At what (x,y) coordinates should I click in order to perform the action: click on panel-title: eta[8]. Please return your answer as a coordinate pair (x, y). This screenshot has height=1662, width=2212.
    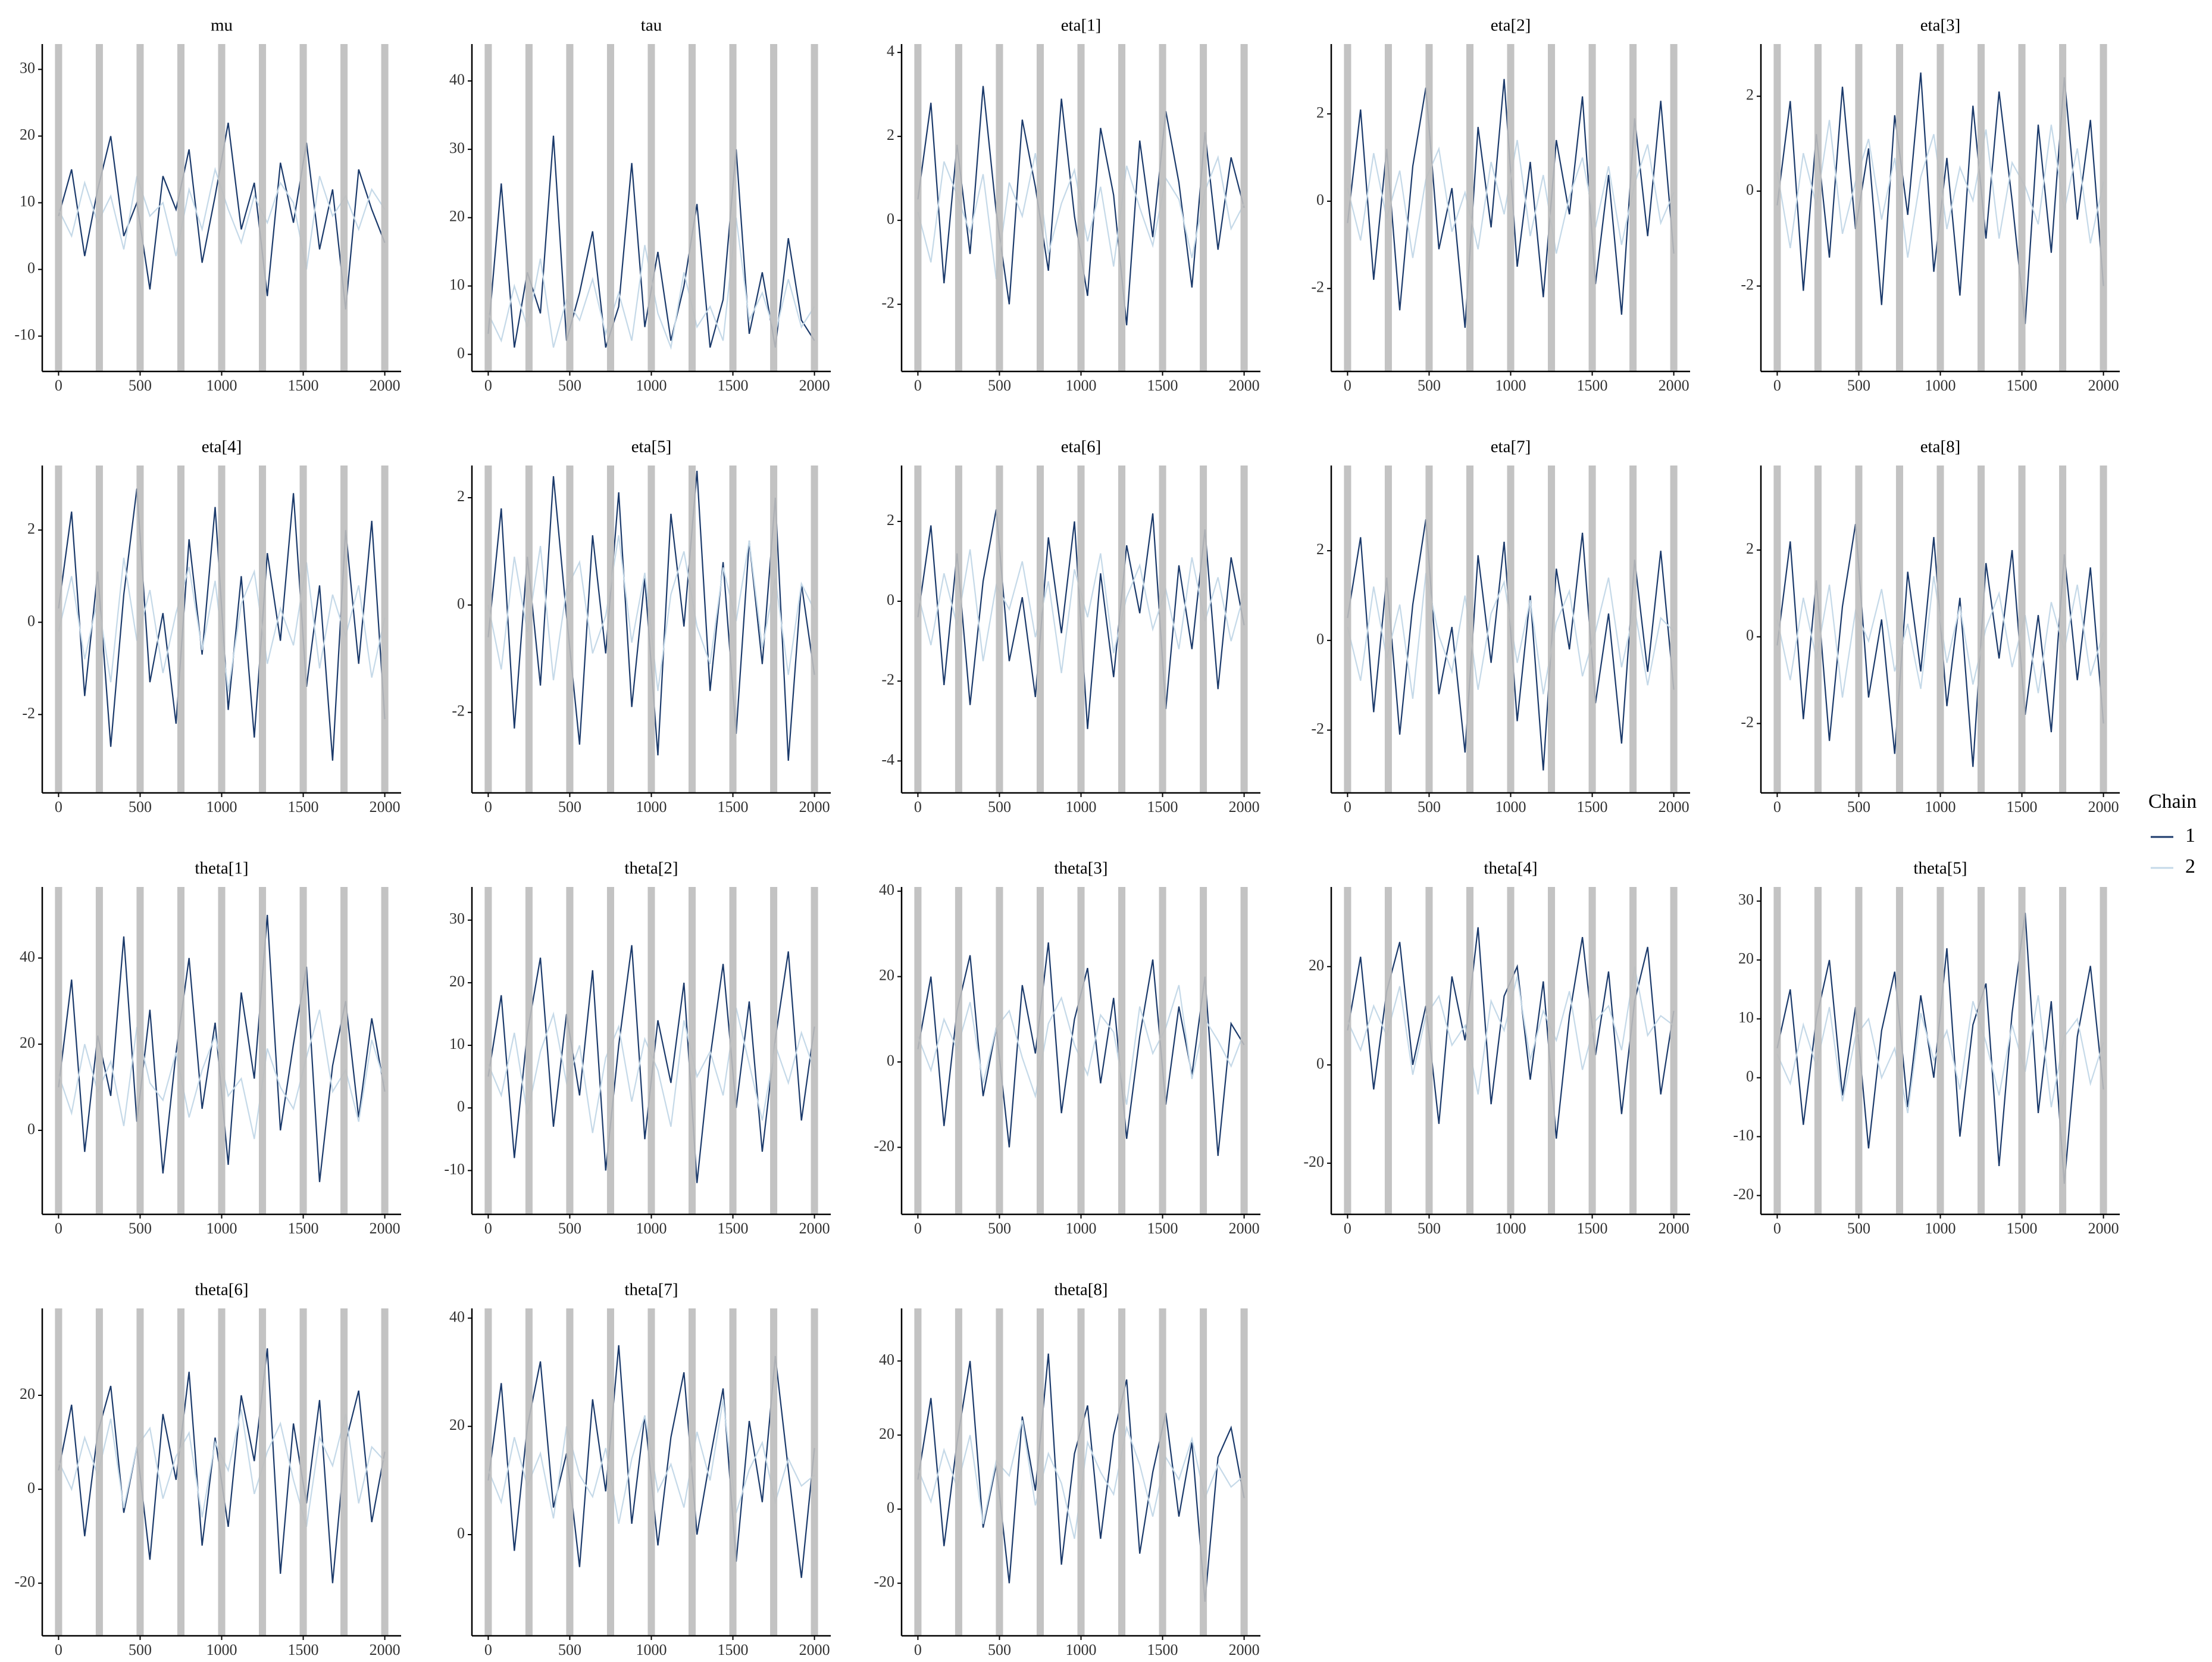
    Looking at the image, I should click on (1940, 447).